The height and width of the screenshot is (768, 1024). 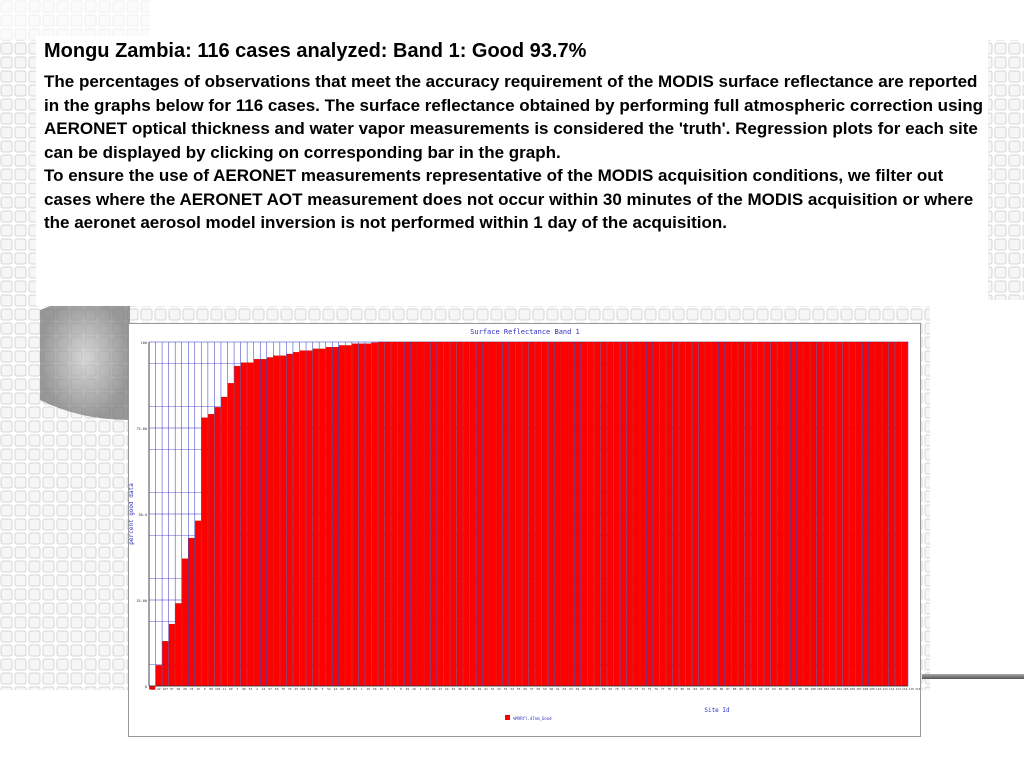 I want to click on x-tick-label: 14, so click(x=264, y=689).